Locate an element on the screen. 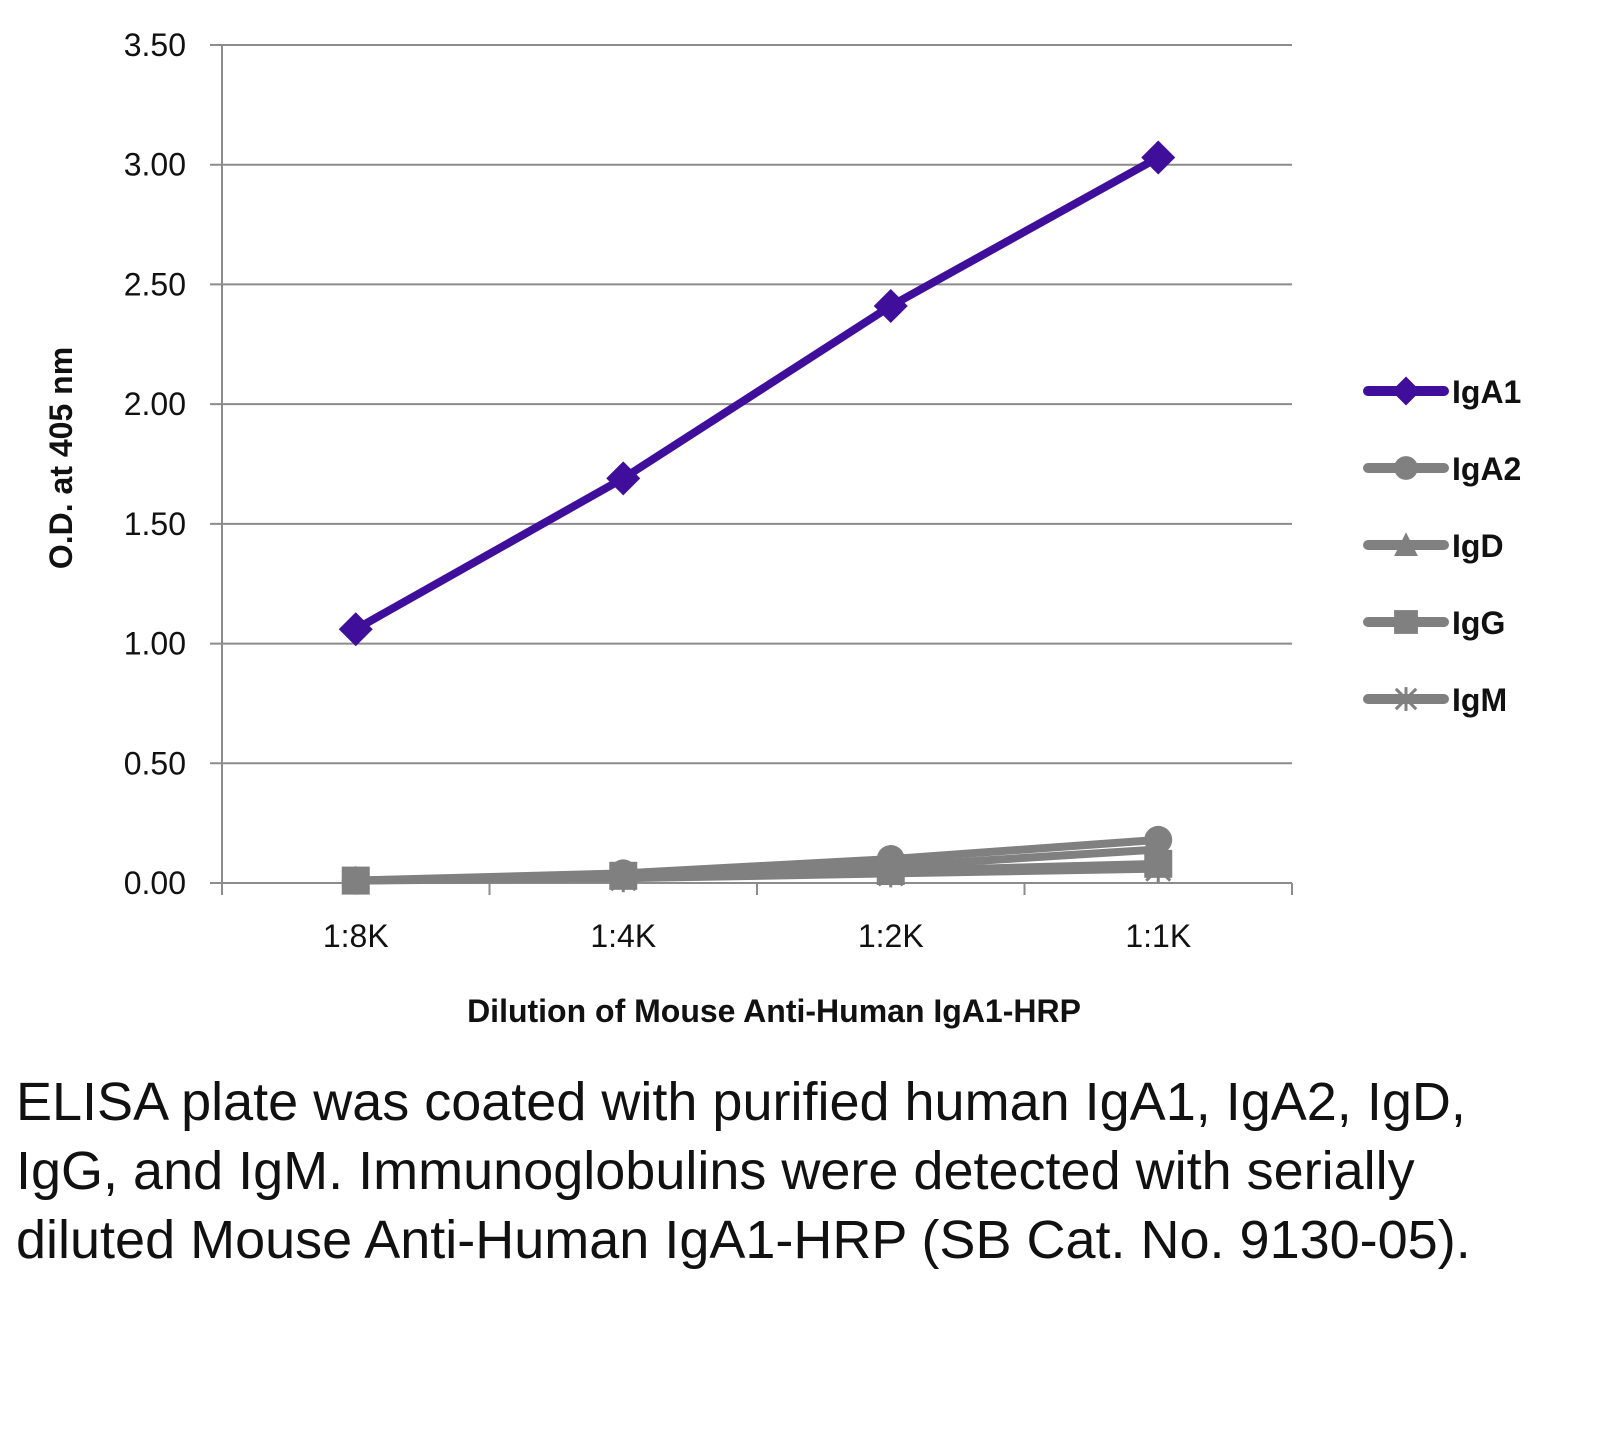 This screenshot has width=1602, height=1452. y-tick-label: 3.00 is located at coordinates (155, 165).